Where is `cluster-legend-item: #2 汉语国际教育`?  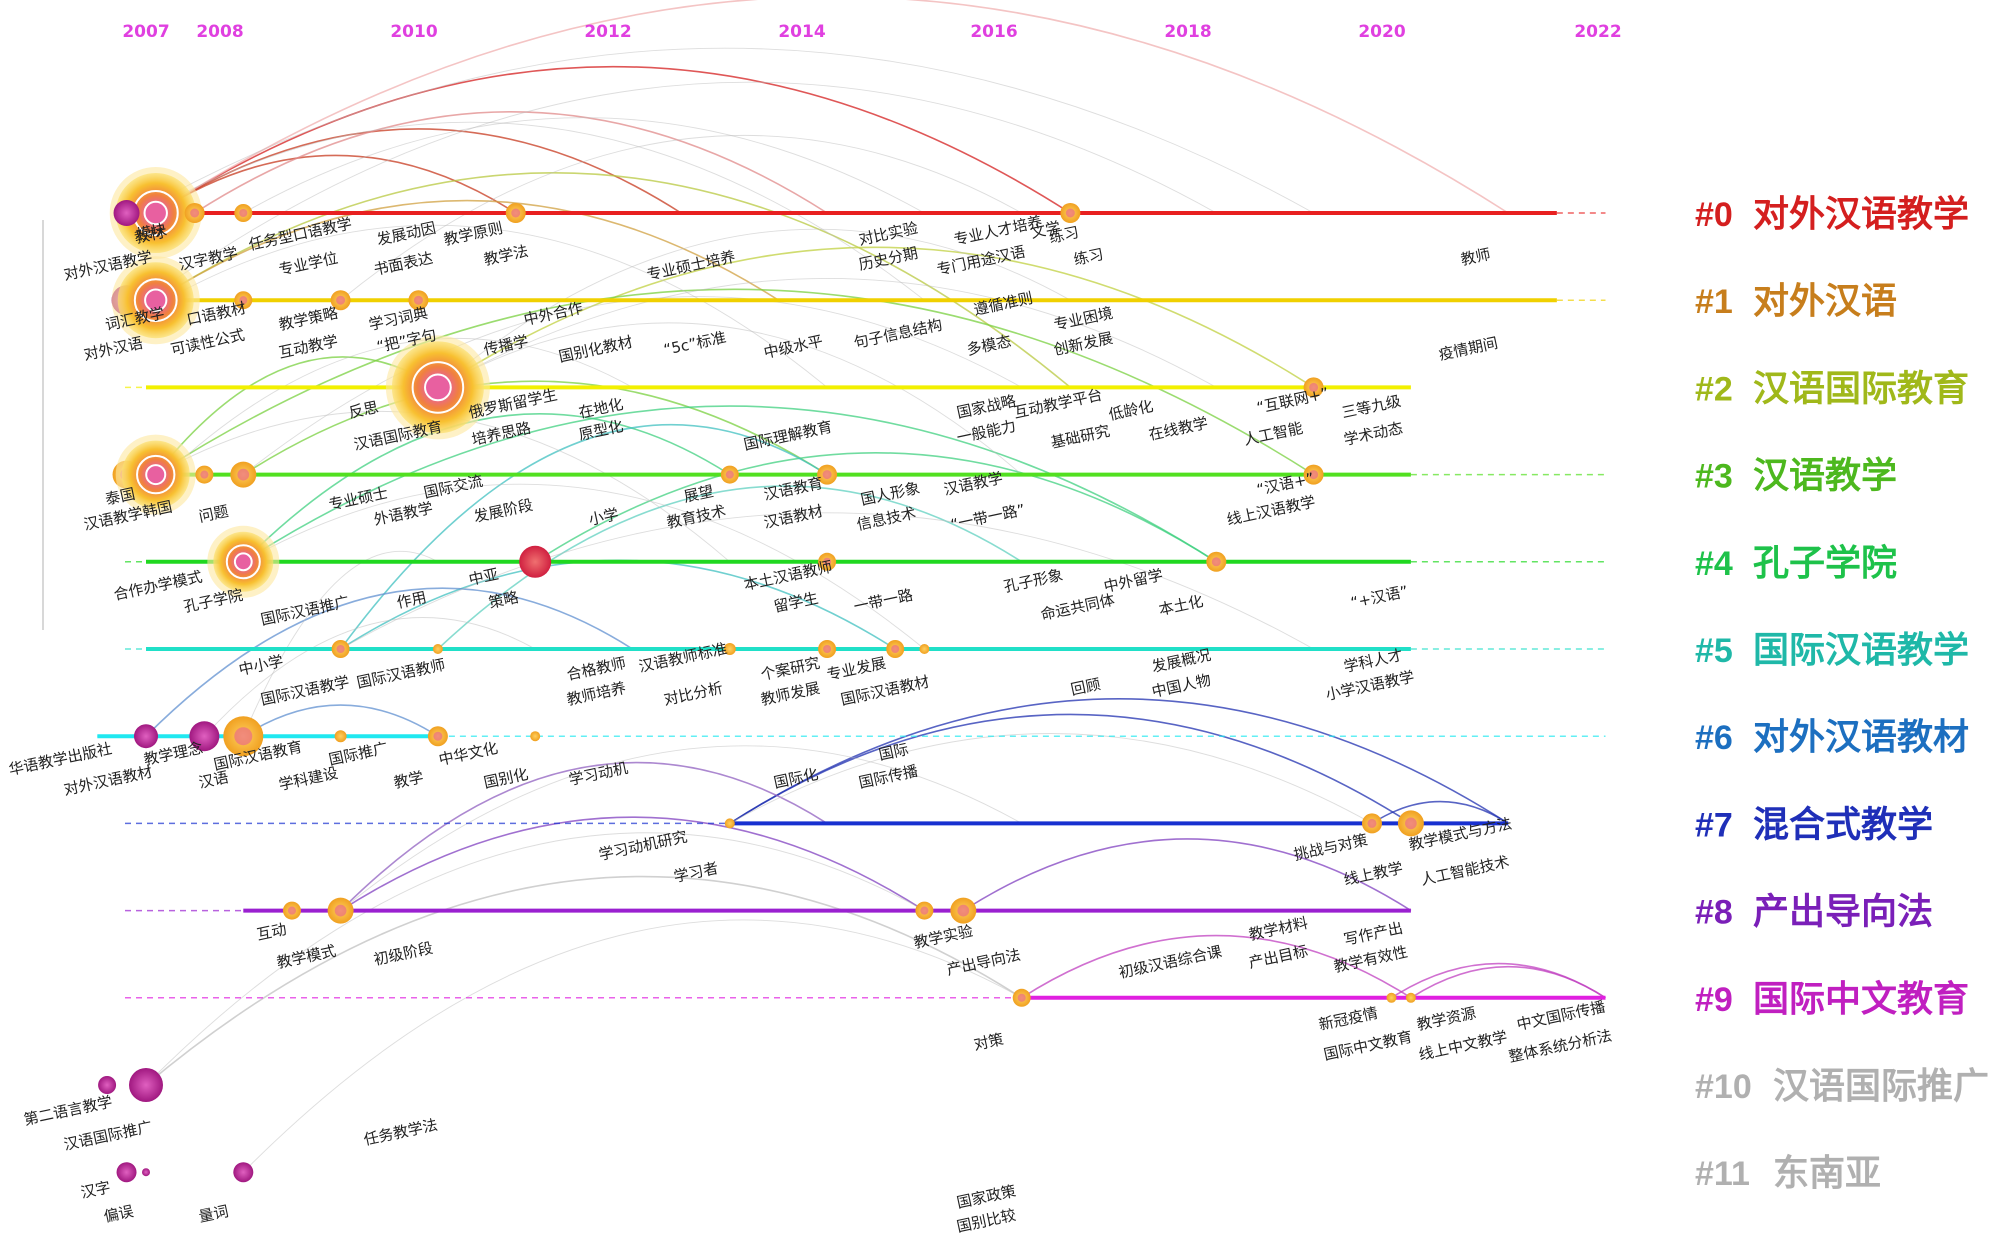
cluster-legend-item: #2 汉语国际教育 is located at coordinates (1832, 388).